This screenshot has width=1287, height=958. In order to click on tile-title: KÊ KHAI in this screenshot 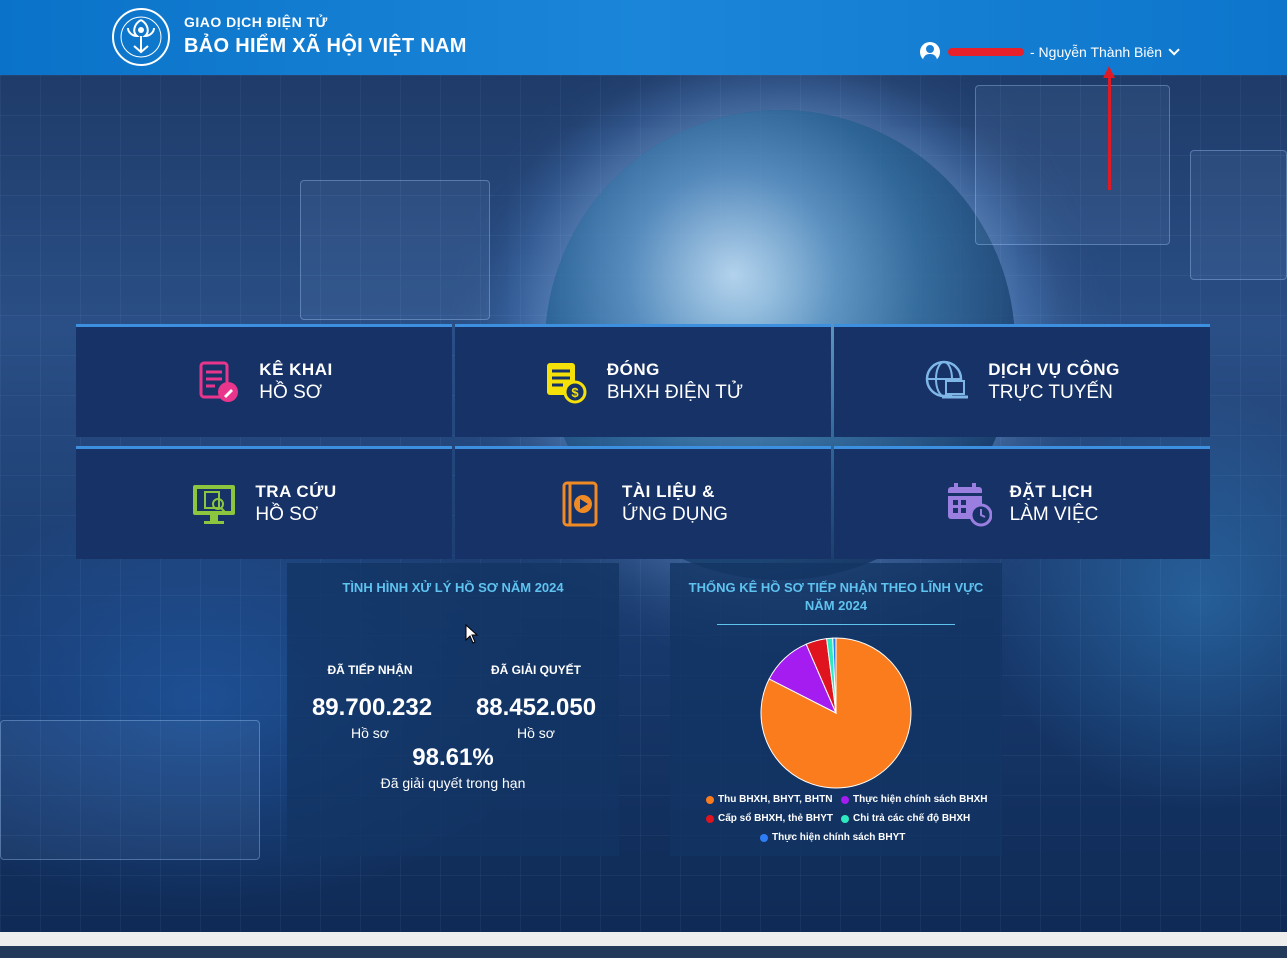, I will do `click(296, 369)`.